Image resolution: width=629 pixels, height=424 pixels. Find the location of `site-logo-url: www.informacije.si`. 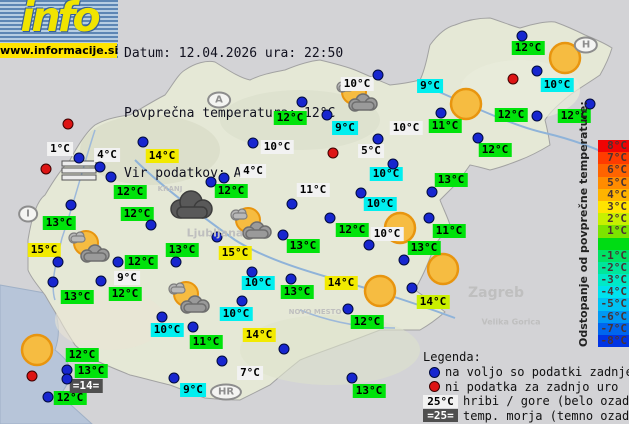

site-logo-url: www.informacije.si is located at coordinates (59, 50).